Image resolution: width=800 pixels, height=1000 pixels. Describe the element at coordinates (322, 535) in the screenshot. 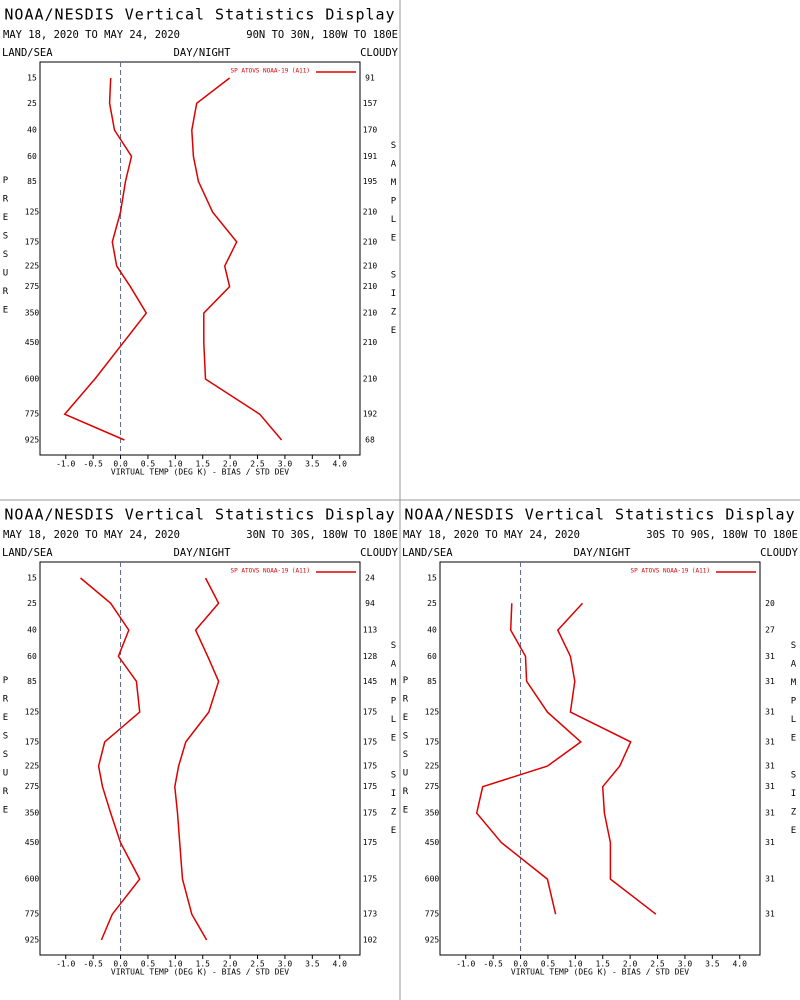

I see `region: 30N TO 30S, 180W TO 180E` at that location.